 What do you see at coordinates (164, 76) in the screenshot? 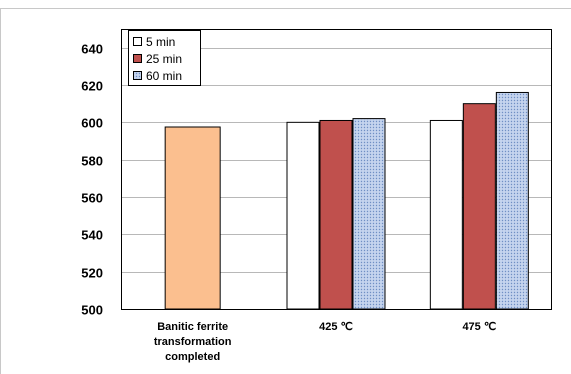
I see `legend-label: 60 min` at bounding box center [164, 76].